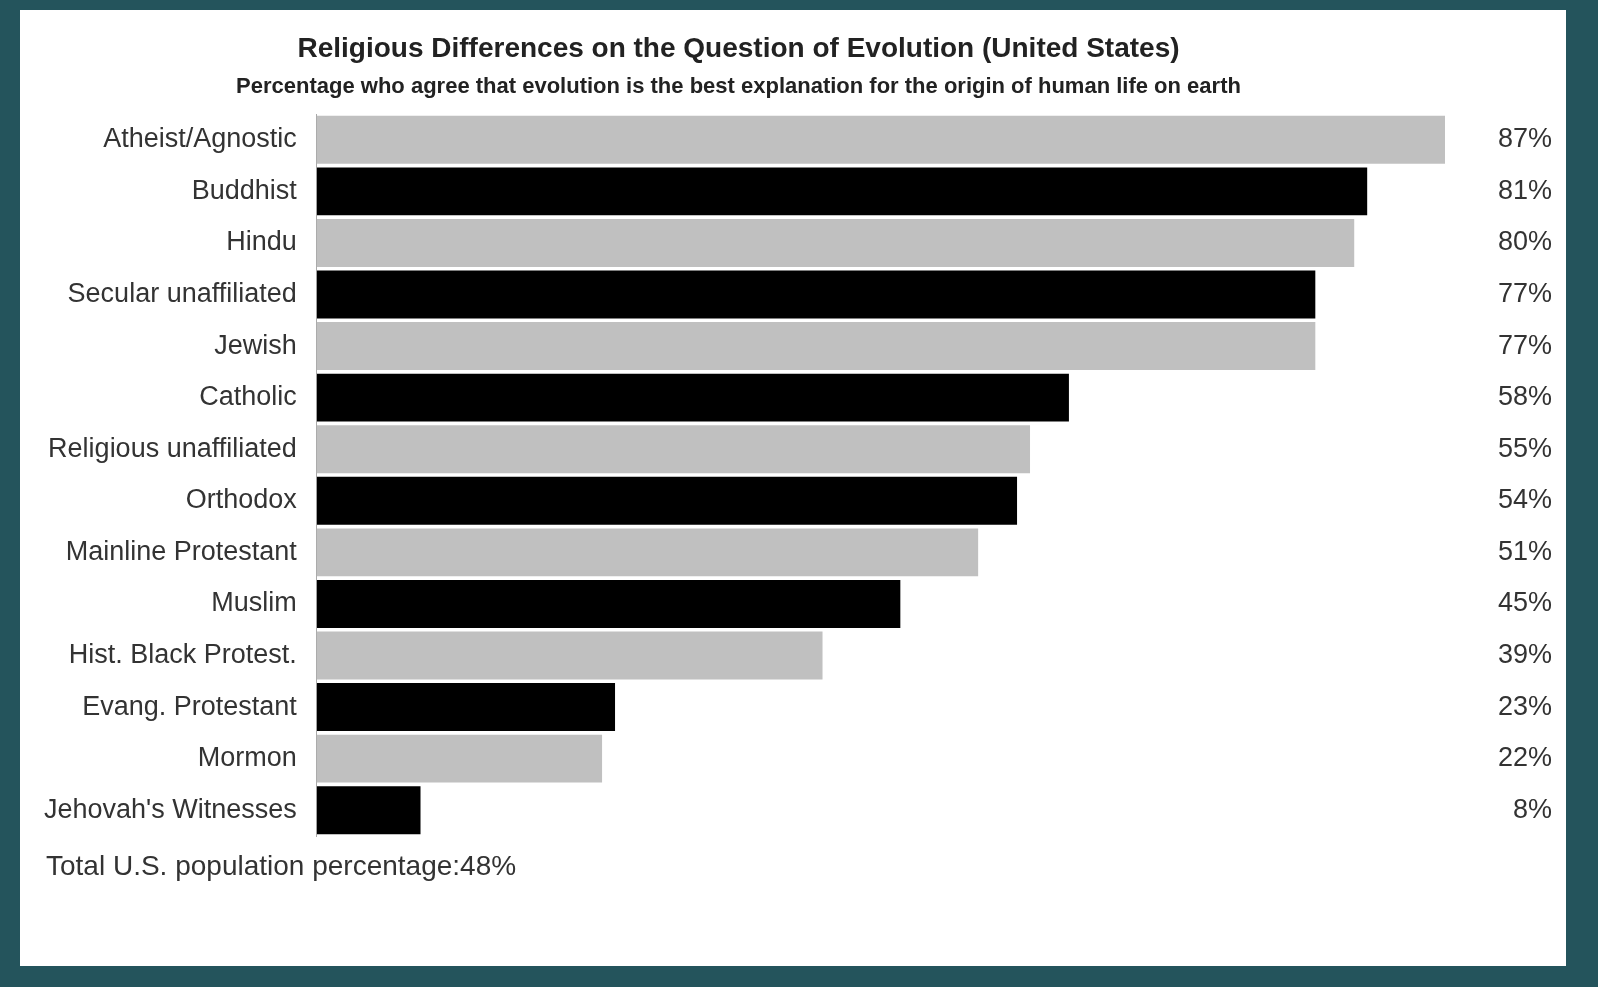  I want to click on y-tick-label: Evang. Protestant, so click(190, 705).